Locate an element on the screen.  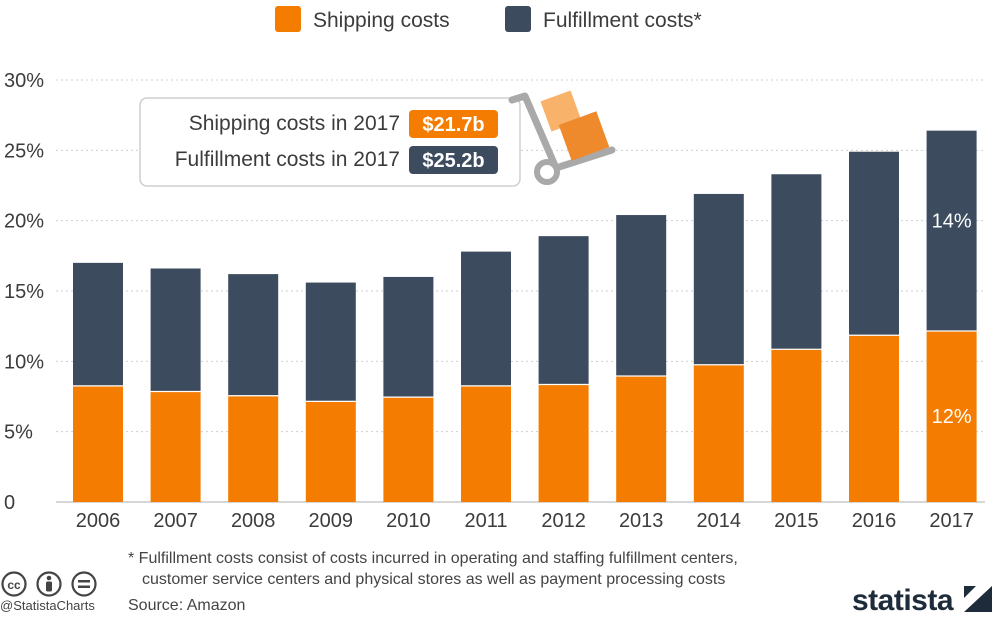
attribution-icon is located at coordinates (49, 584).